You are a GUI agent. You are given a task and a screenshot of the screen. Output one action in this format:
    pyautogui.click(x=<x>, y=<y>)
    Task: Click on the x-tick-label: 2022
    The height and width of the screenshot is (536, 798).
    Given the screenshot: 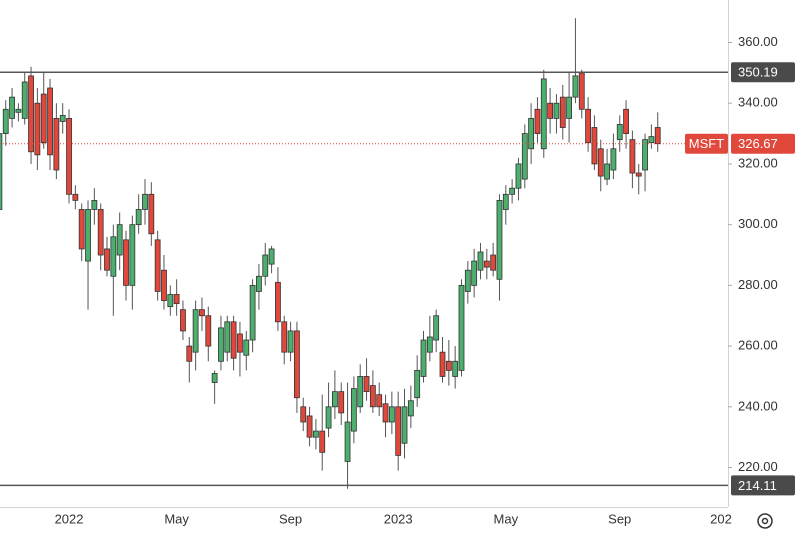 What is the action you would take?
    pyautogui.click(x=69, y=518)
    